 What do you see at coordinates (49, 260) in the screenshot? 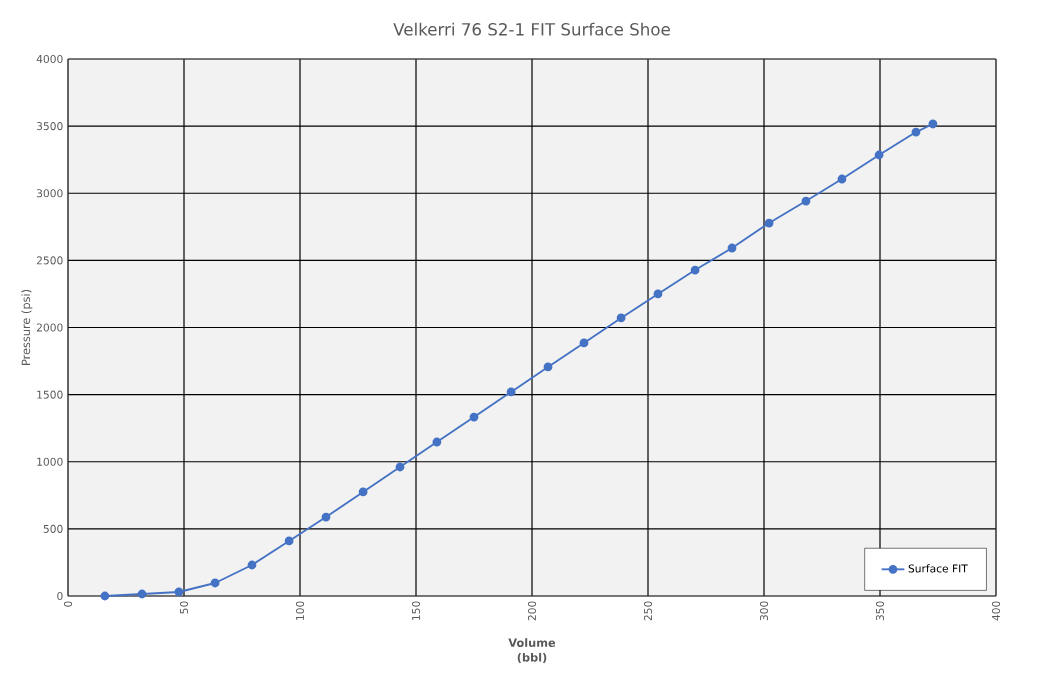
I see `y-tick-label: 2500` at bounding box center [49, 260].